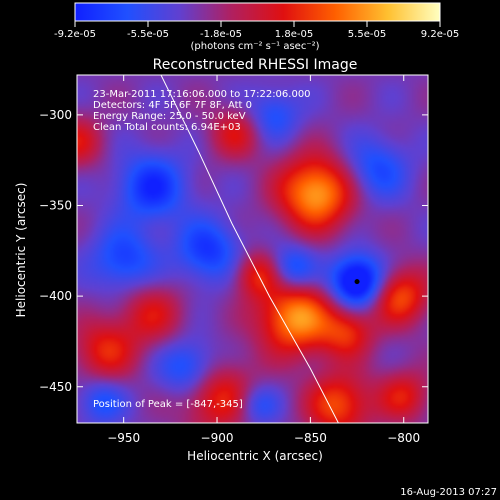 The height and width of the screenshot is (500, 500). What do you see at coordinates (255, 456) in the screenshot?
I see `x-axis-label: Heliocentric X (arcsec)` at bounding box center [255, 456].